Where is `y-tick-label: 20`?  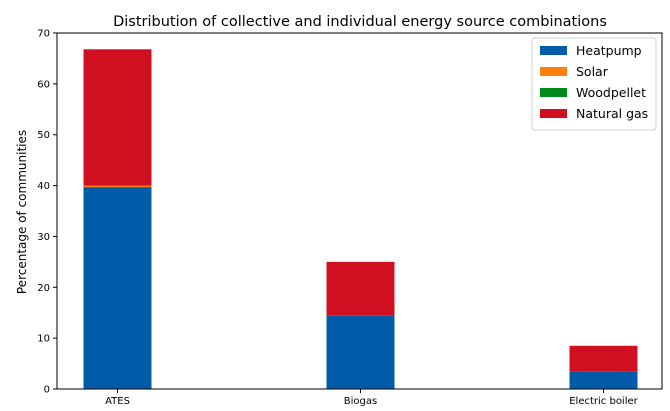
y-tick-label: 20 is located at coordinates (43, 288).